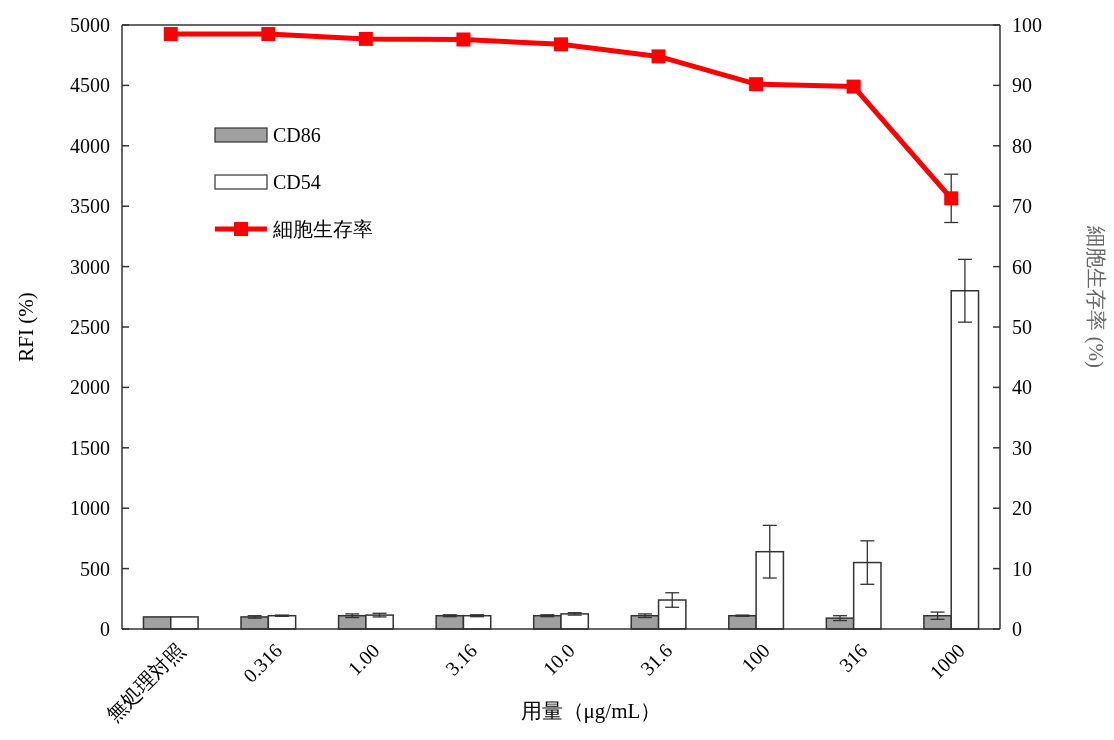 The image size is (1114, 740). I want to click on y-tick-label: 500, so click(95, 568).